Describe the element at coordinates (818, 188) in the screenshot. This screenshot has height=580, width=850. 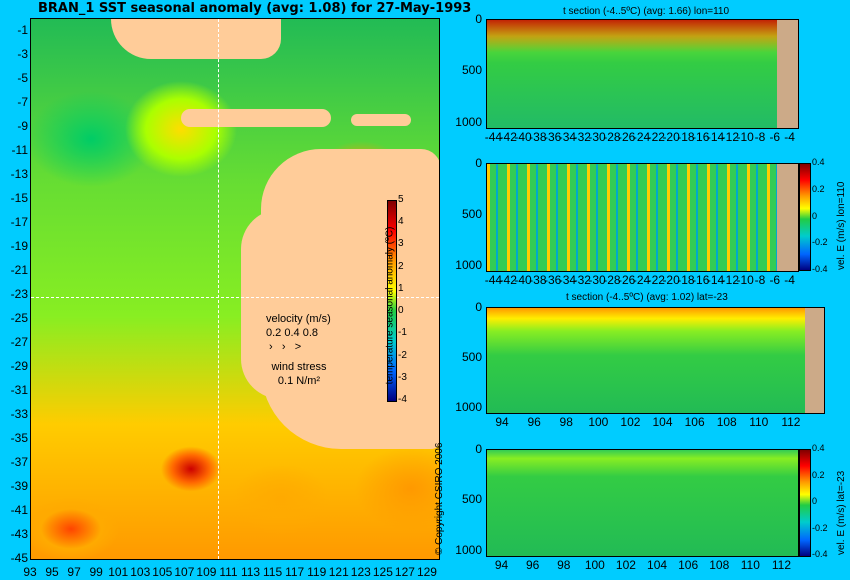
I see `velocity-colorbar-tick: 0.2` at that location.